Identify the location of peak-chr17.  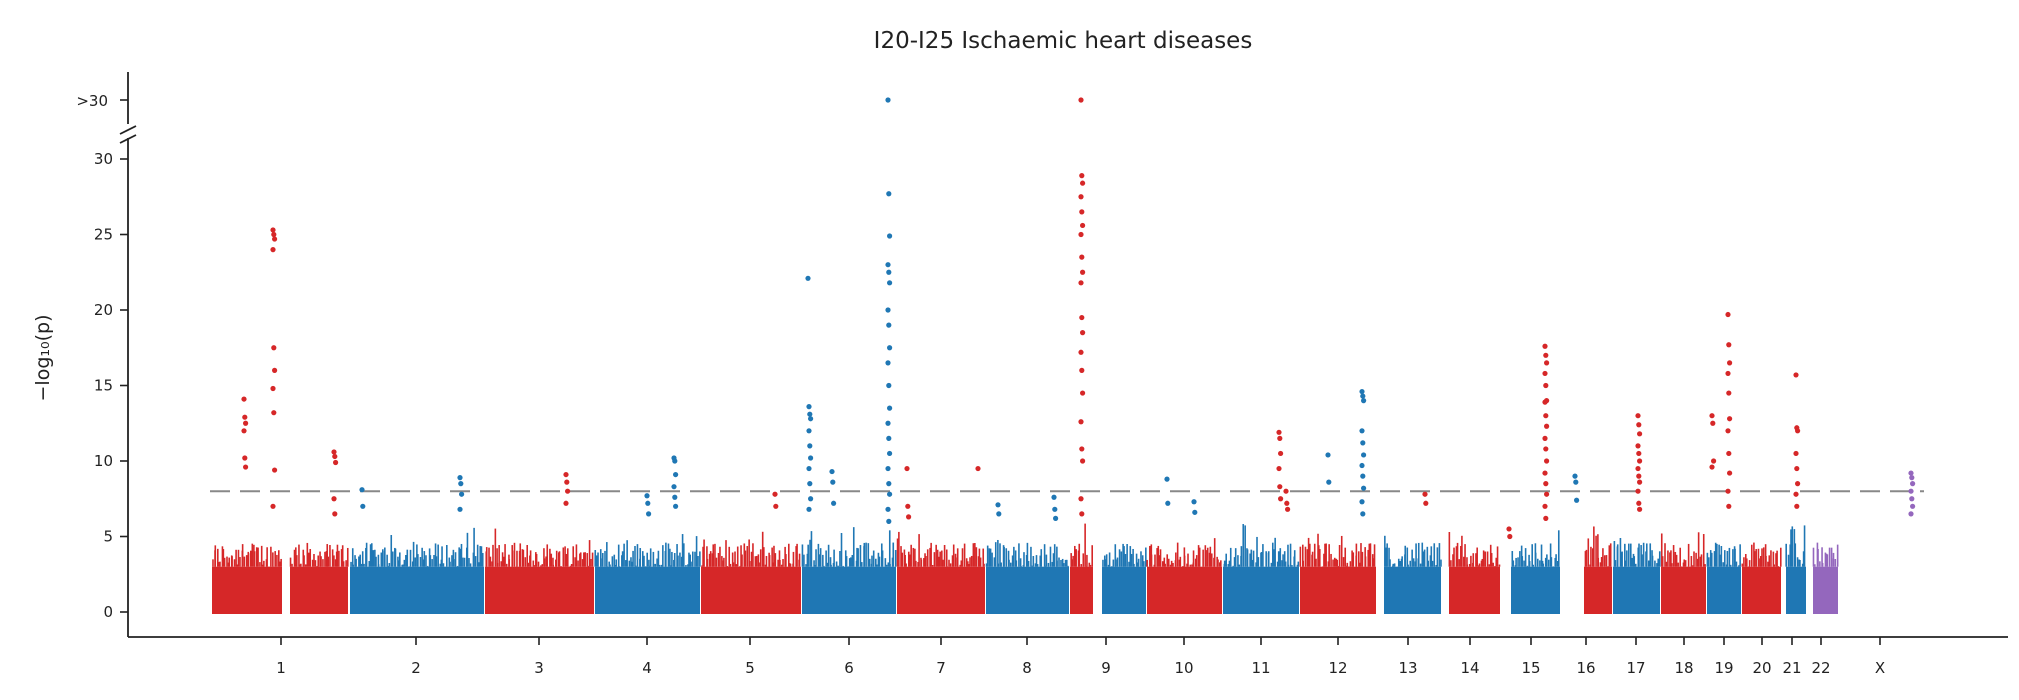
(1639, 462).